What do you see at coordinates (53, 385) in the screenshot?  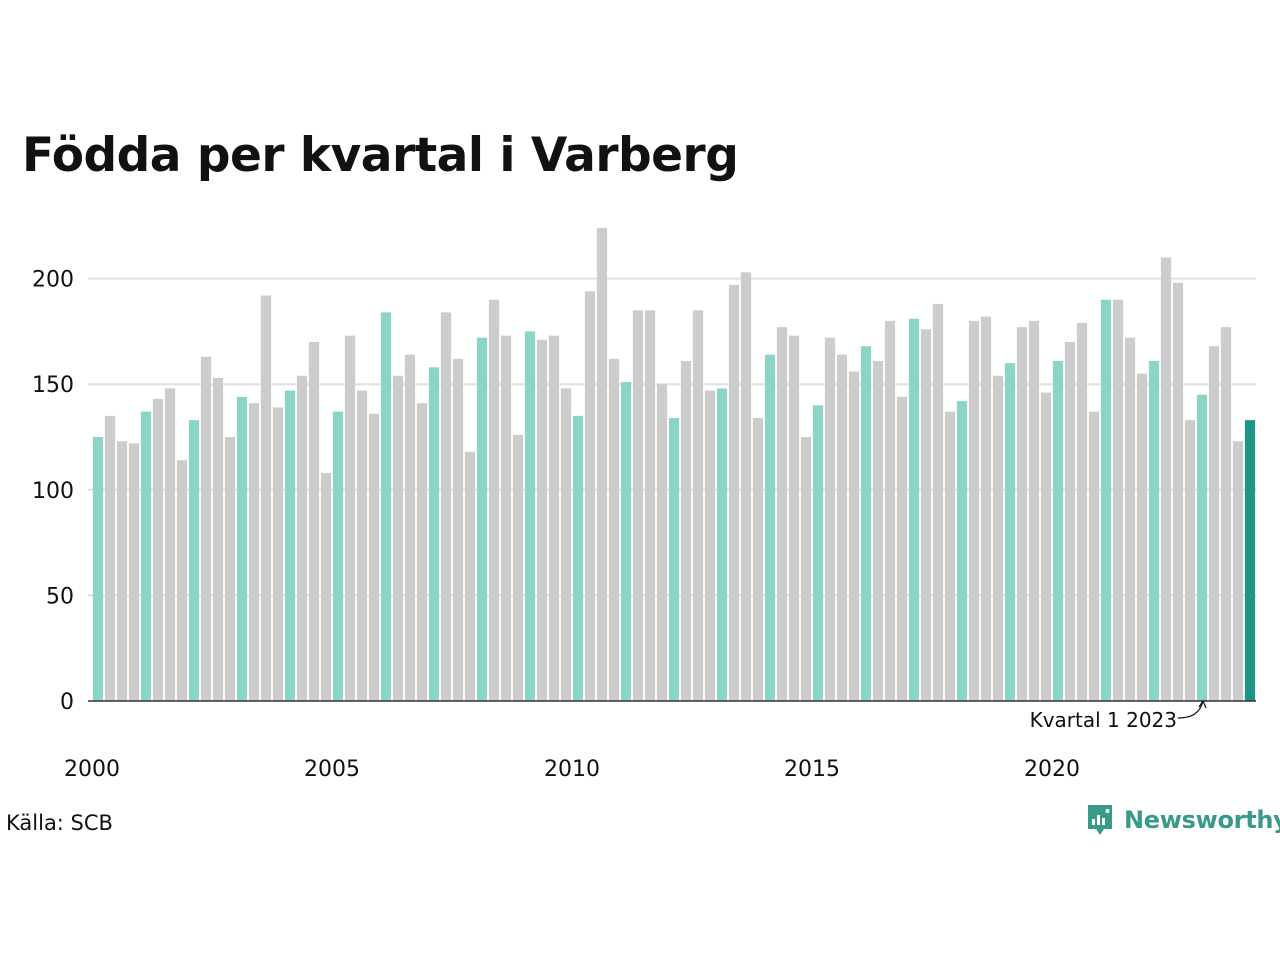 I see `y-tick-label: 150` at bounding box center [53, 385].